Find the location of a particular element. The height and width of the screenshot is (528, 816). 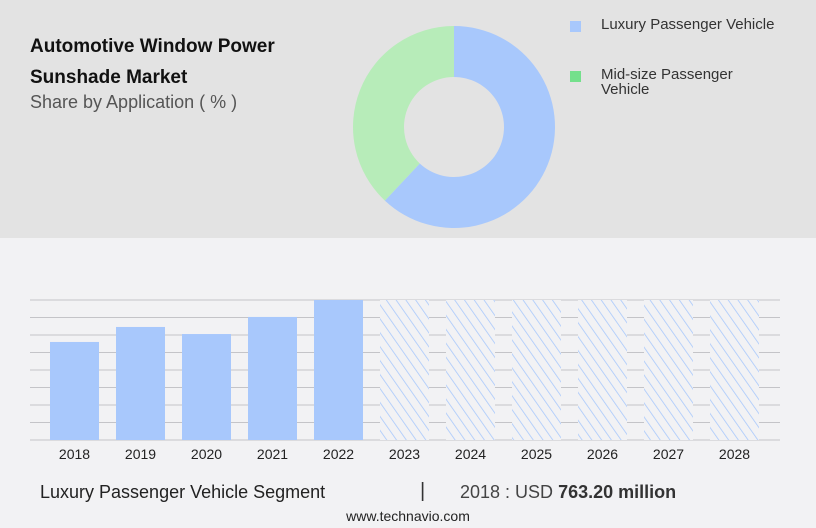

legend-item-luxury: Luxury Passenger Vehicle is located at coordinates (685, 24).